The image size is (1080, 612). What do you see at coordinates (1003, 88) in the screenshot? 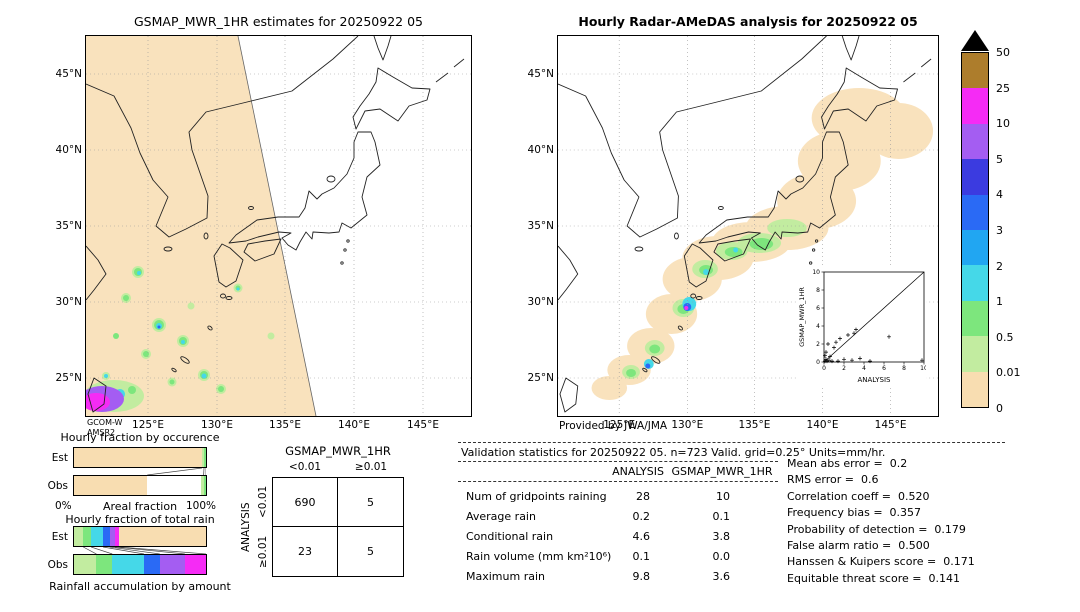
I see `colorbar-tick-label: 25` at bounding box center [1003, 88].